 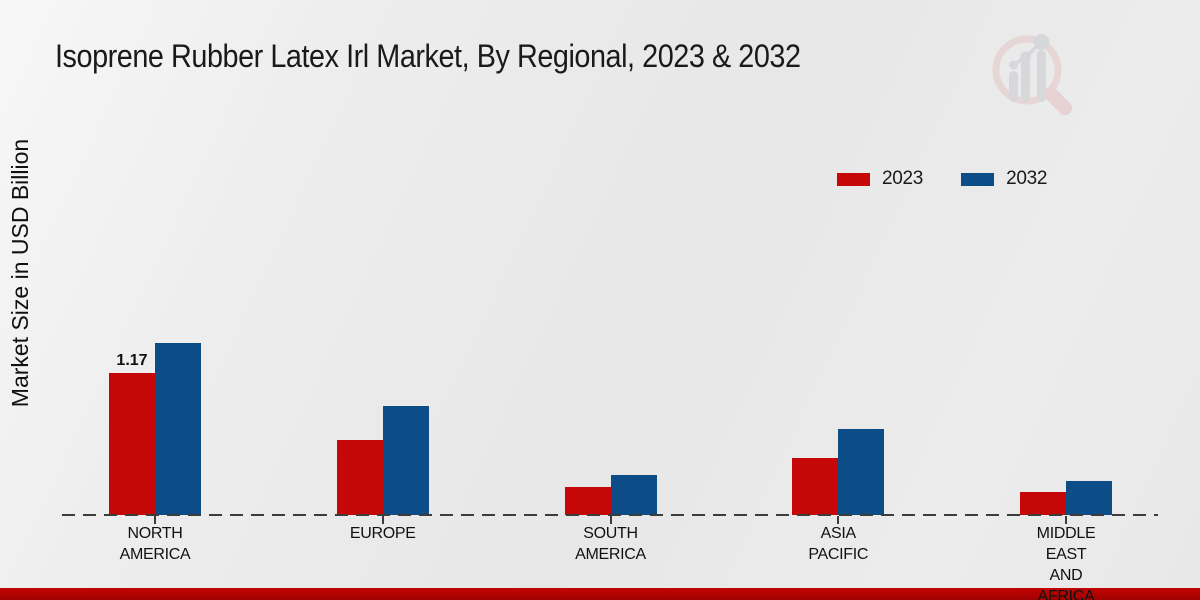 What do you see at coordinates (610, 520) in the screenshot?
I see `x-axis-tick-south-america` at bounding box center [610, 520].